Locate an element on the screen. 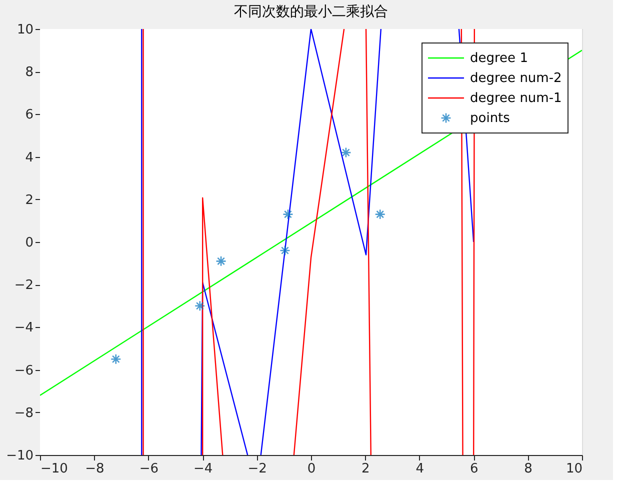  x-tick-label: −6 is located at coordinates (148, 469).